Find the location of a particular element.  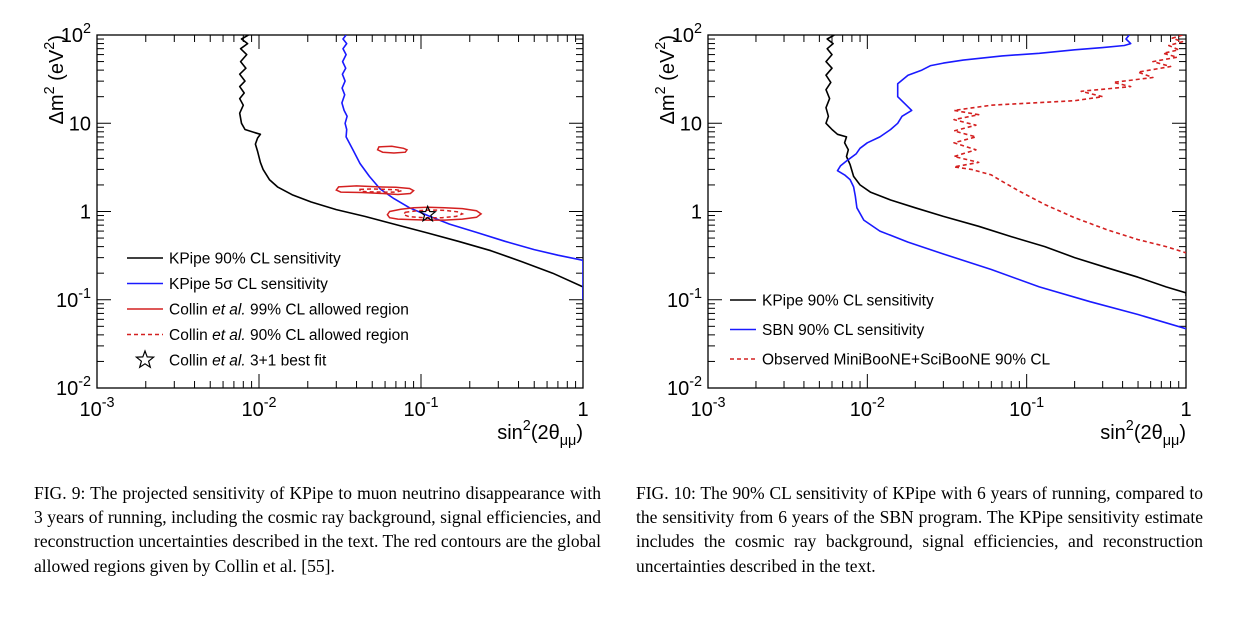

legend-label: Collin et al. 3+1 best fit is located at coordinates (248, 361).